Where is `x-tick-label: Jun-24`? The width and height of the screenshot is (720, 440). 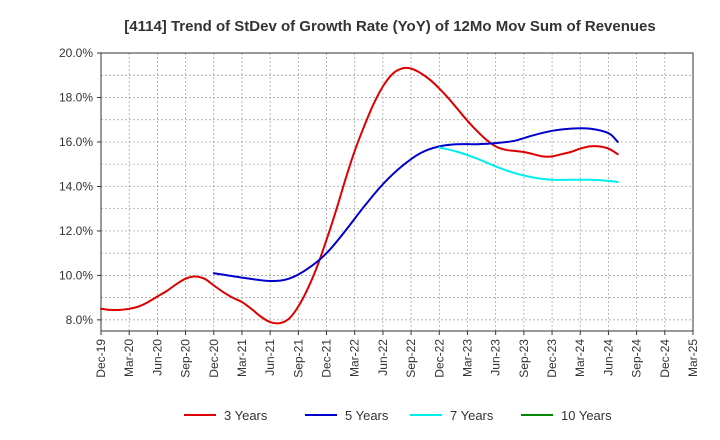
x-tick-label: Jun-24 is located at coordinates (608, 357).